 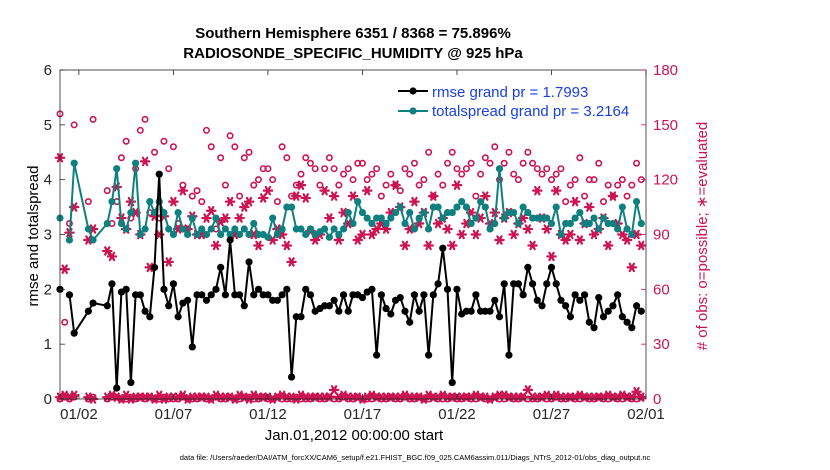 What do you see at coordinates (33, 236) in the screenshot?
I see `y-axis-left-label: rmse and totalspread` at bounding box center [33, 236].